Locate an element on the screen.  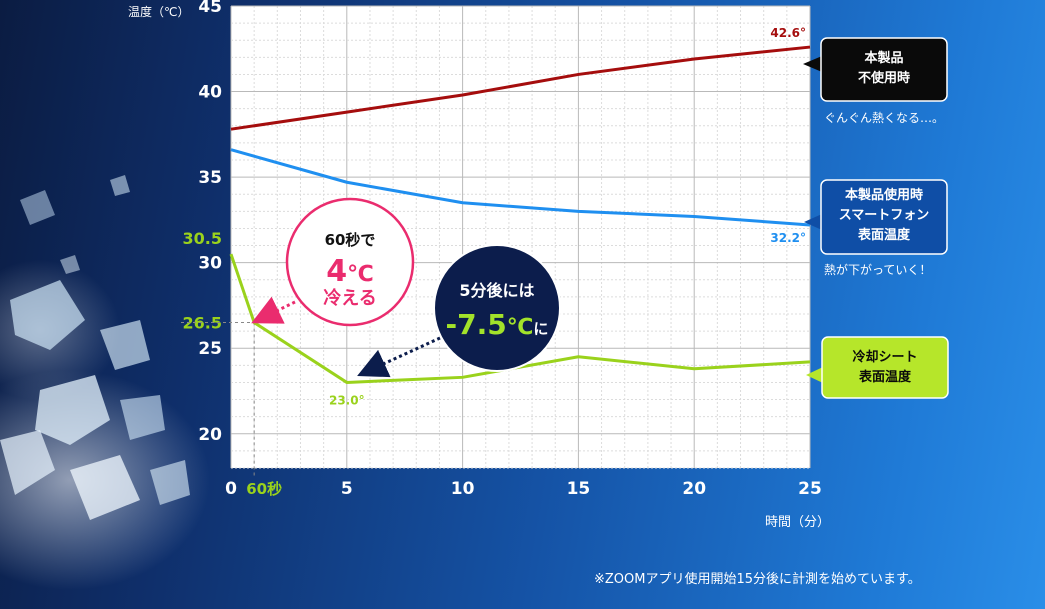
callout-5min-suffix: に is located at coordinates (540, 329).